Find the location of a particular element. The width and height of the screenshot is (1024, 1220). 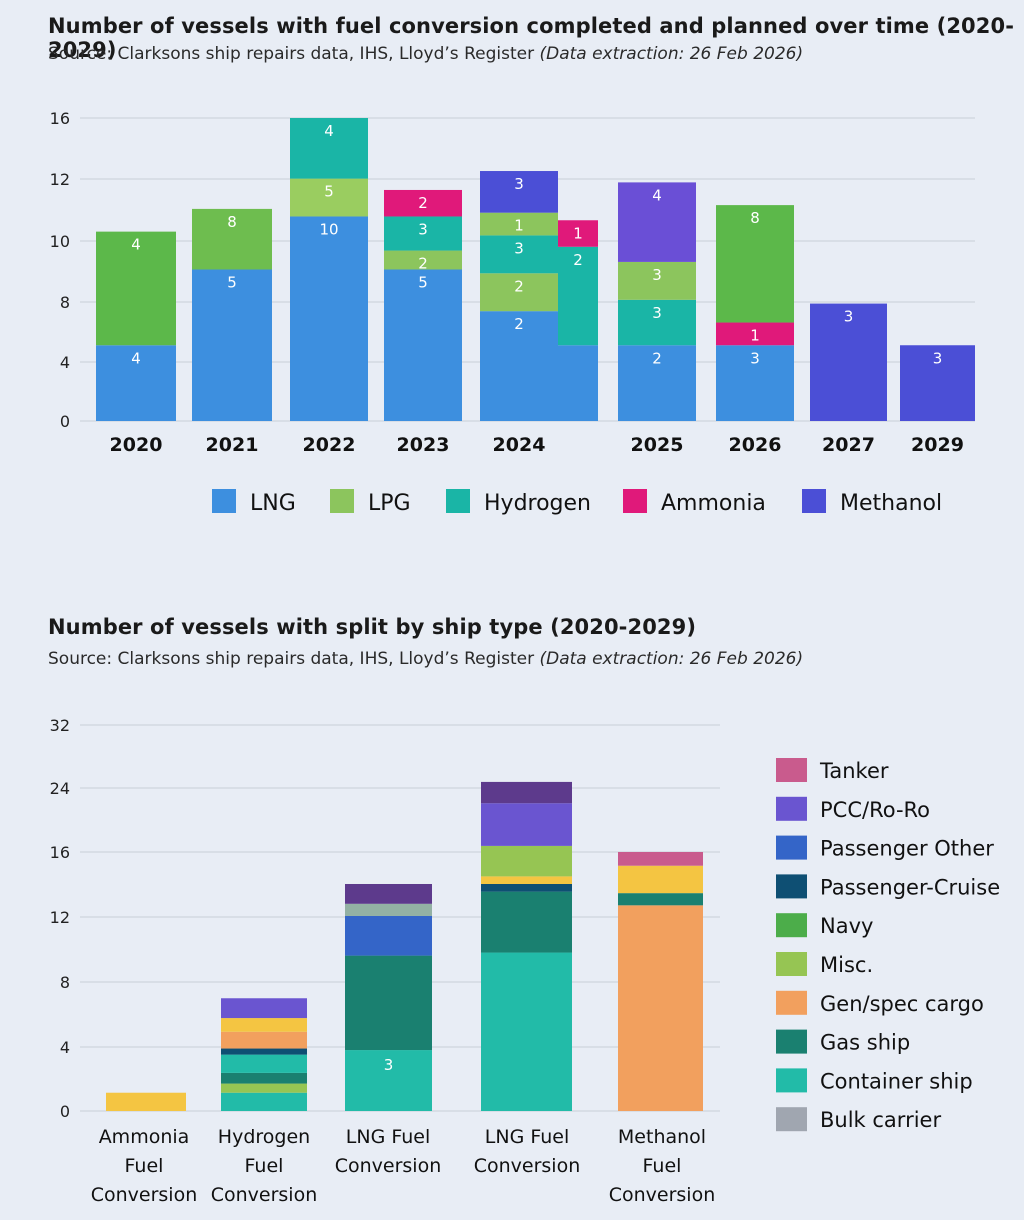

y-tick-label: 10 is located at coordinates (60, 241).